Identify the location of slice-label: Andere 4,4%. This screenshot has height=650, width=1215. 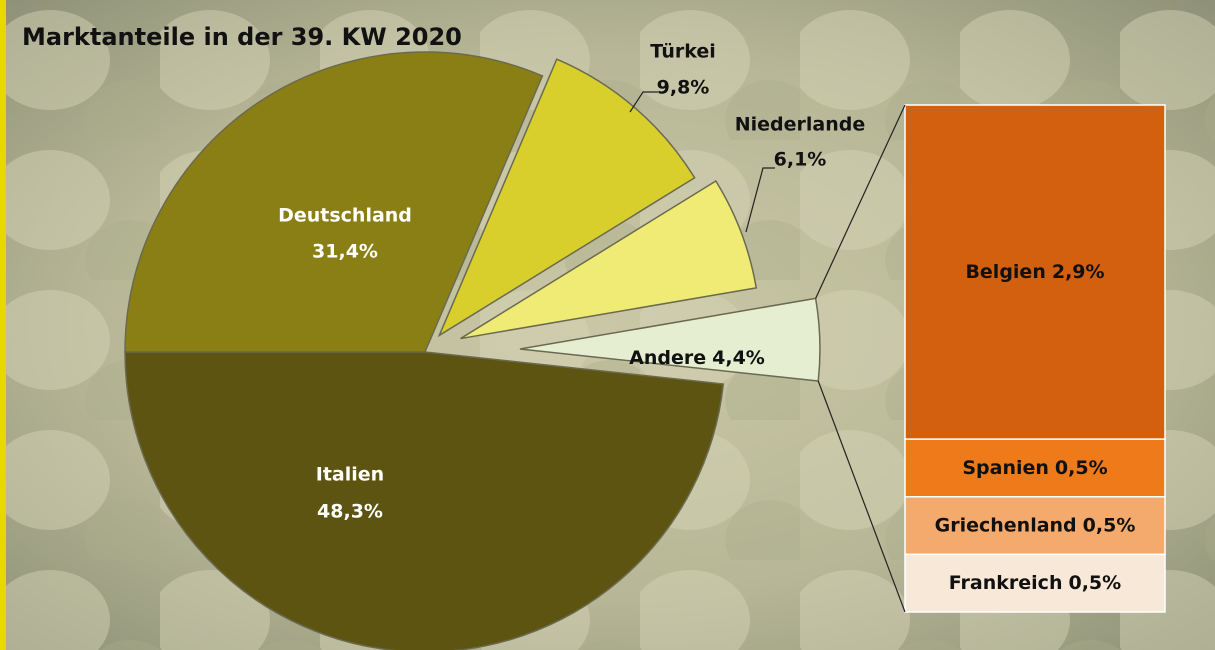
(697, 358).